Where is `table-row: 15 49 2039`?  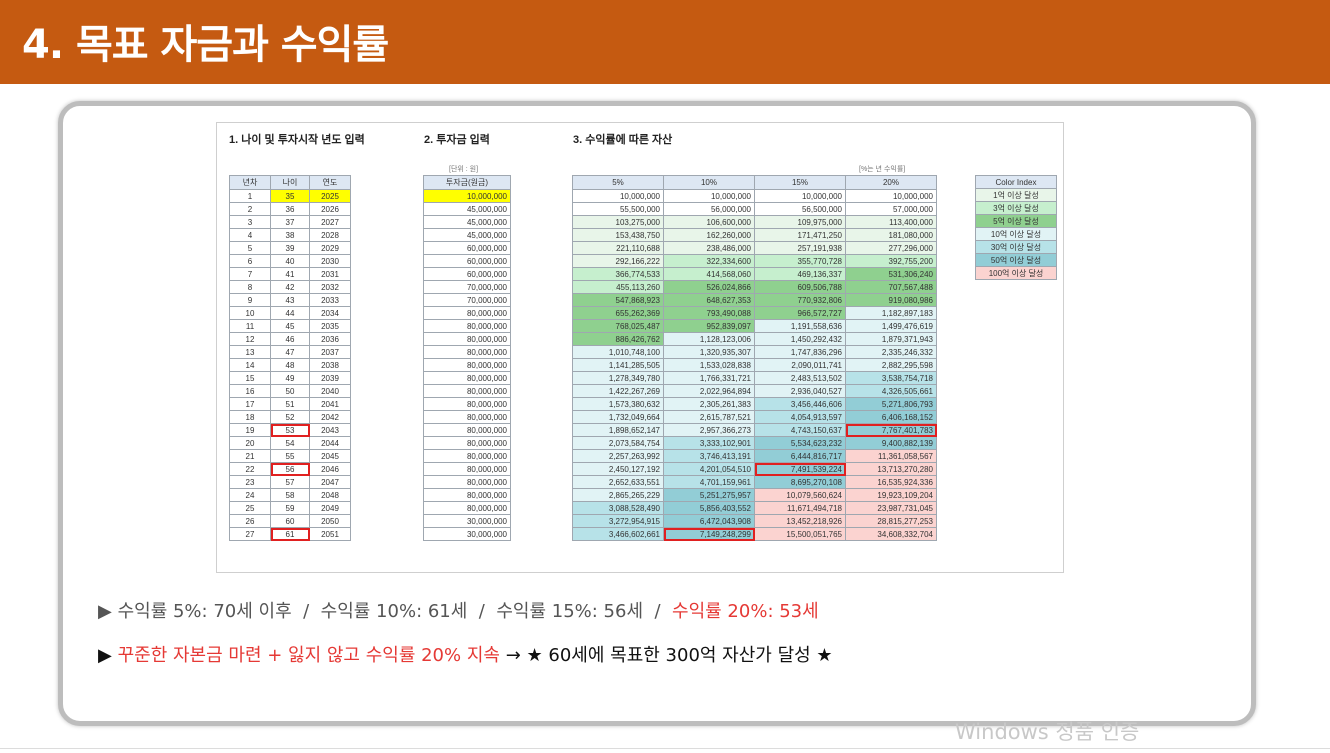 table-row: 15 49 2039 is located at coordinates (290, 378).